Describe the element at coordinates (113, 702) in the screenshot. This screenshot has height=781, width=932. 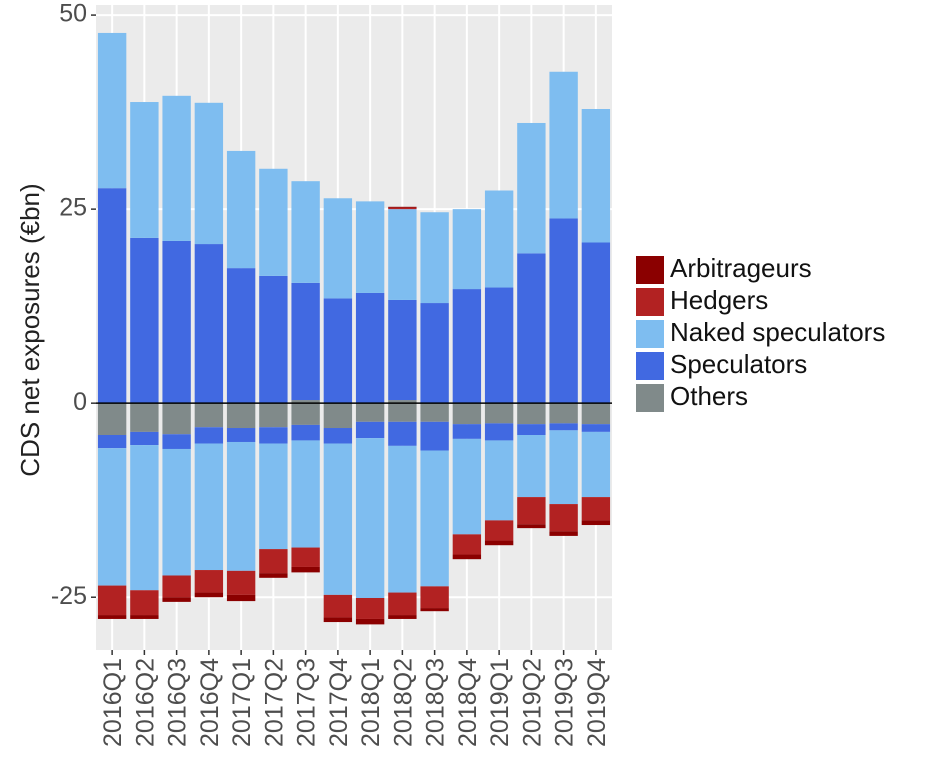
I see `x-tick-label: 2016Q1` at that location.